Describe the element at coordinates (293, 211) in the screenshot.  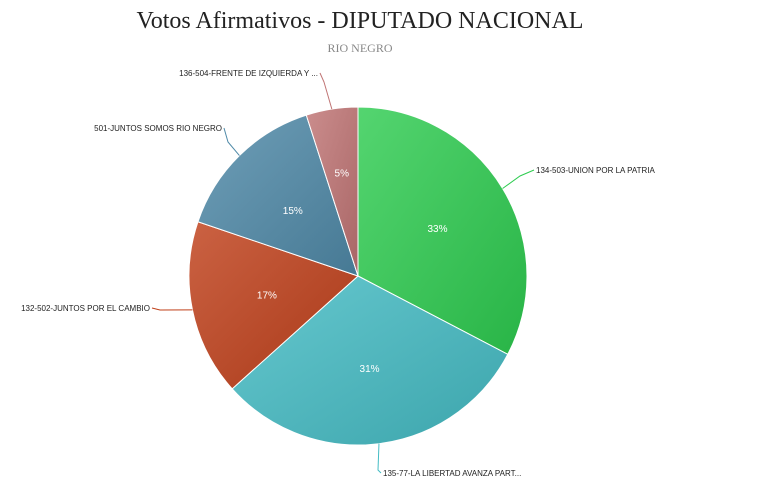
I see `slice-percent-label: 15%` at that location.